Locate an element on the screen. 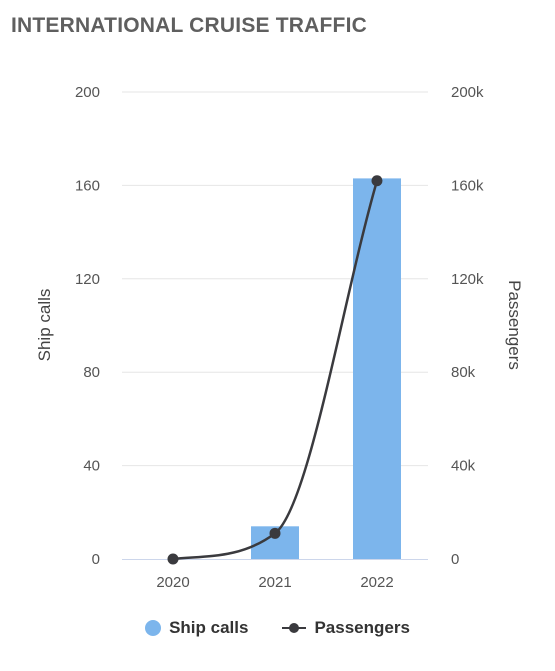  y-tick-label-right: 40k is located at coordinates (463, 466).